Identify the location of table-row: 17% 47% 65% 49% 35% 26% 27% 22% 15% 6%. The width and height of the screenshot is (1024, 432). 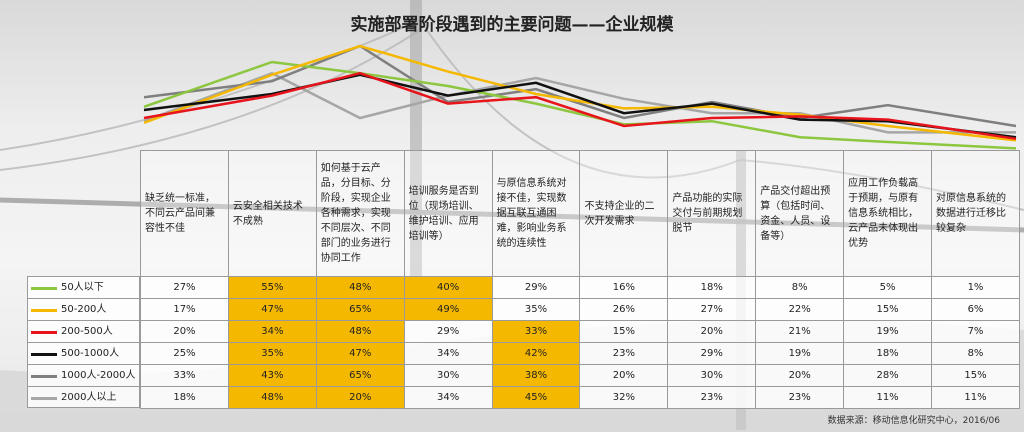
(580, 309).